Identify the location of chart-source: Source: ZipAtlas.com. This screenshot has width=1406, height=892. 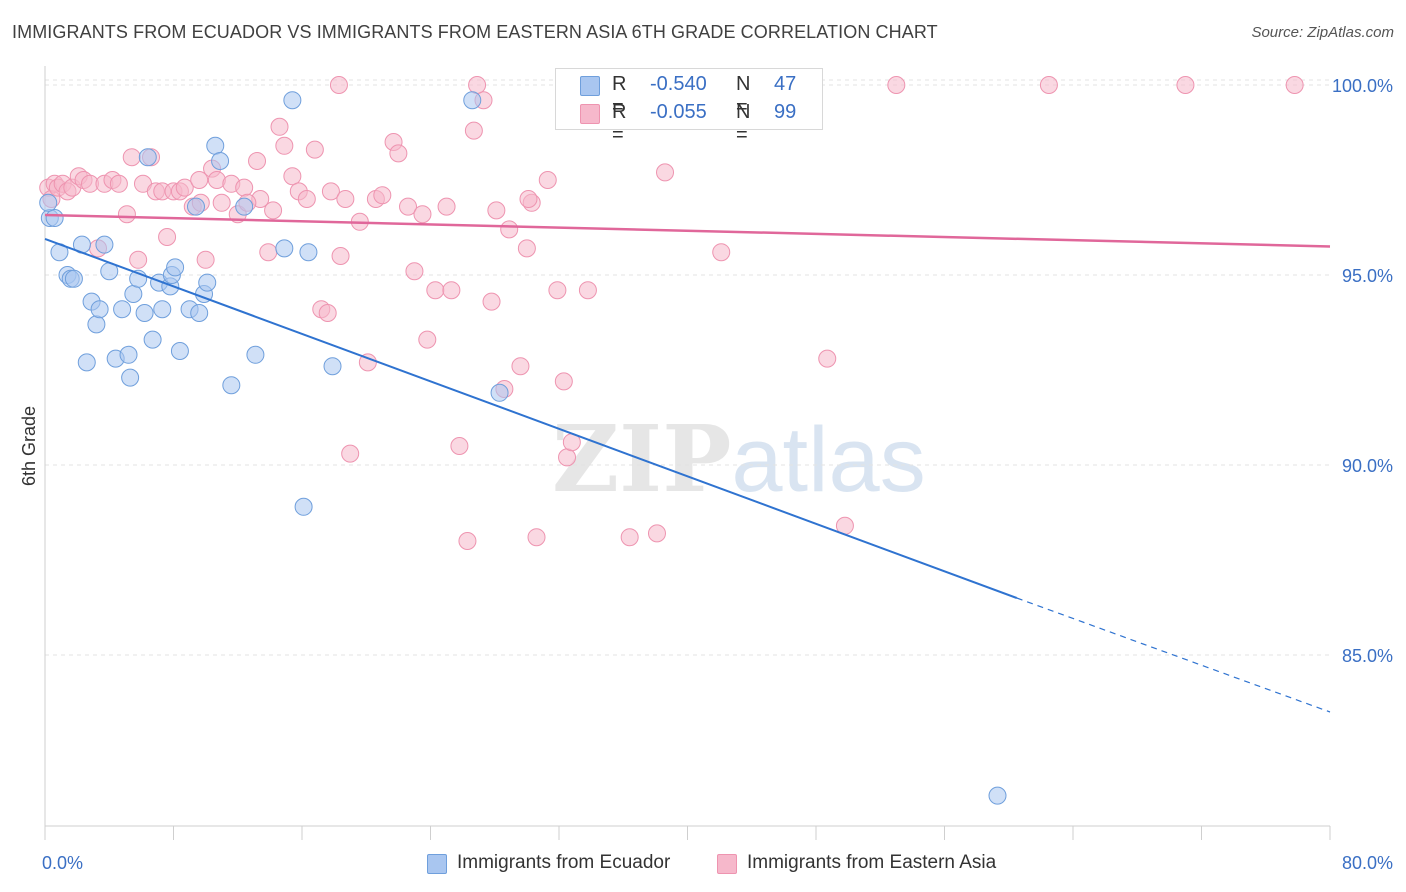
(1322, 32).